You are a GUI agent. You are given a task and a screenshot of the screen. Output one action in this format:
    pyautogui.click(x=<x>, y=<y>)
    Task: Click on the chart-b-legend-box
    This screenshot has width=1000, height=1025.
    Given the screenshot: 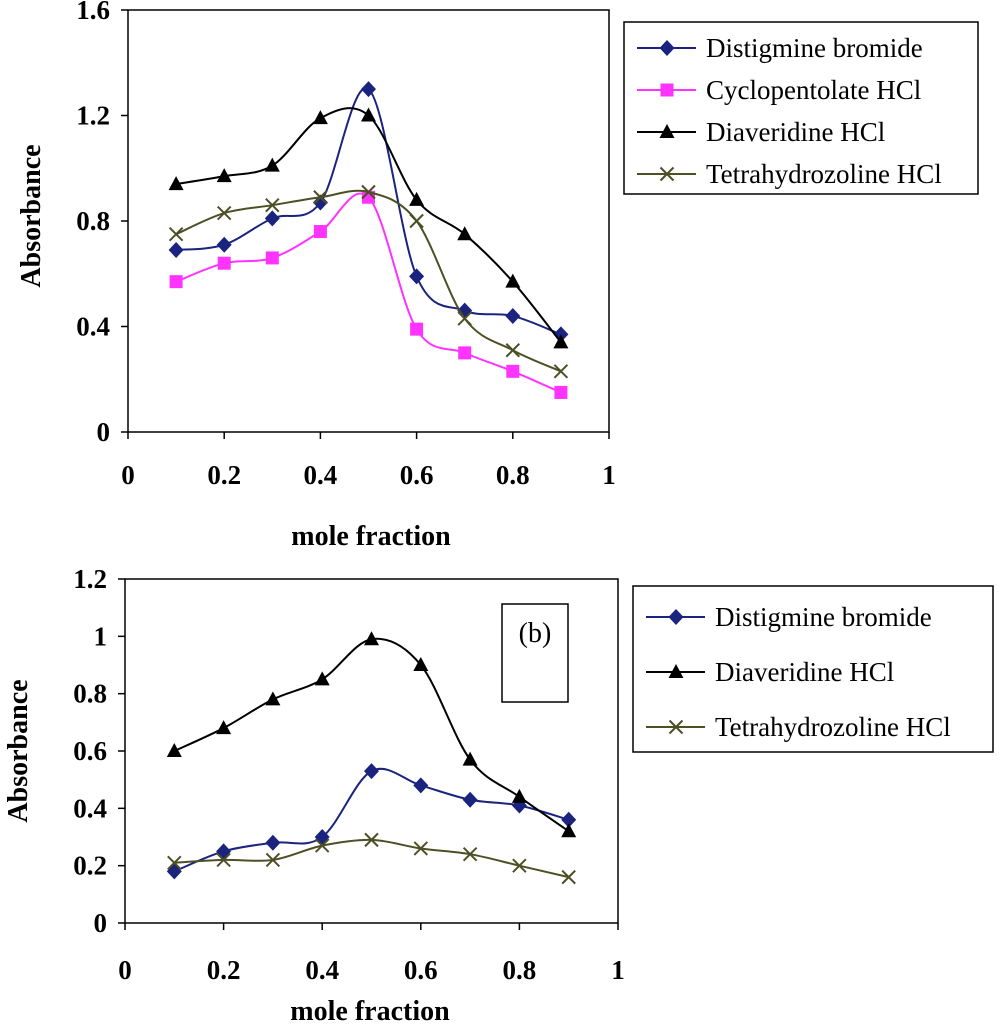 What is the action you would take?
    pyautogui.click(x=813, y=669)
    